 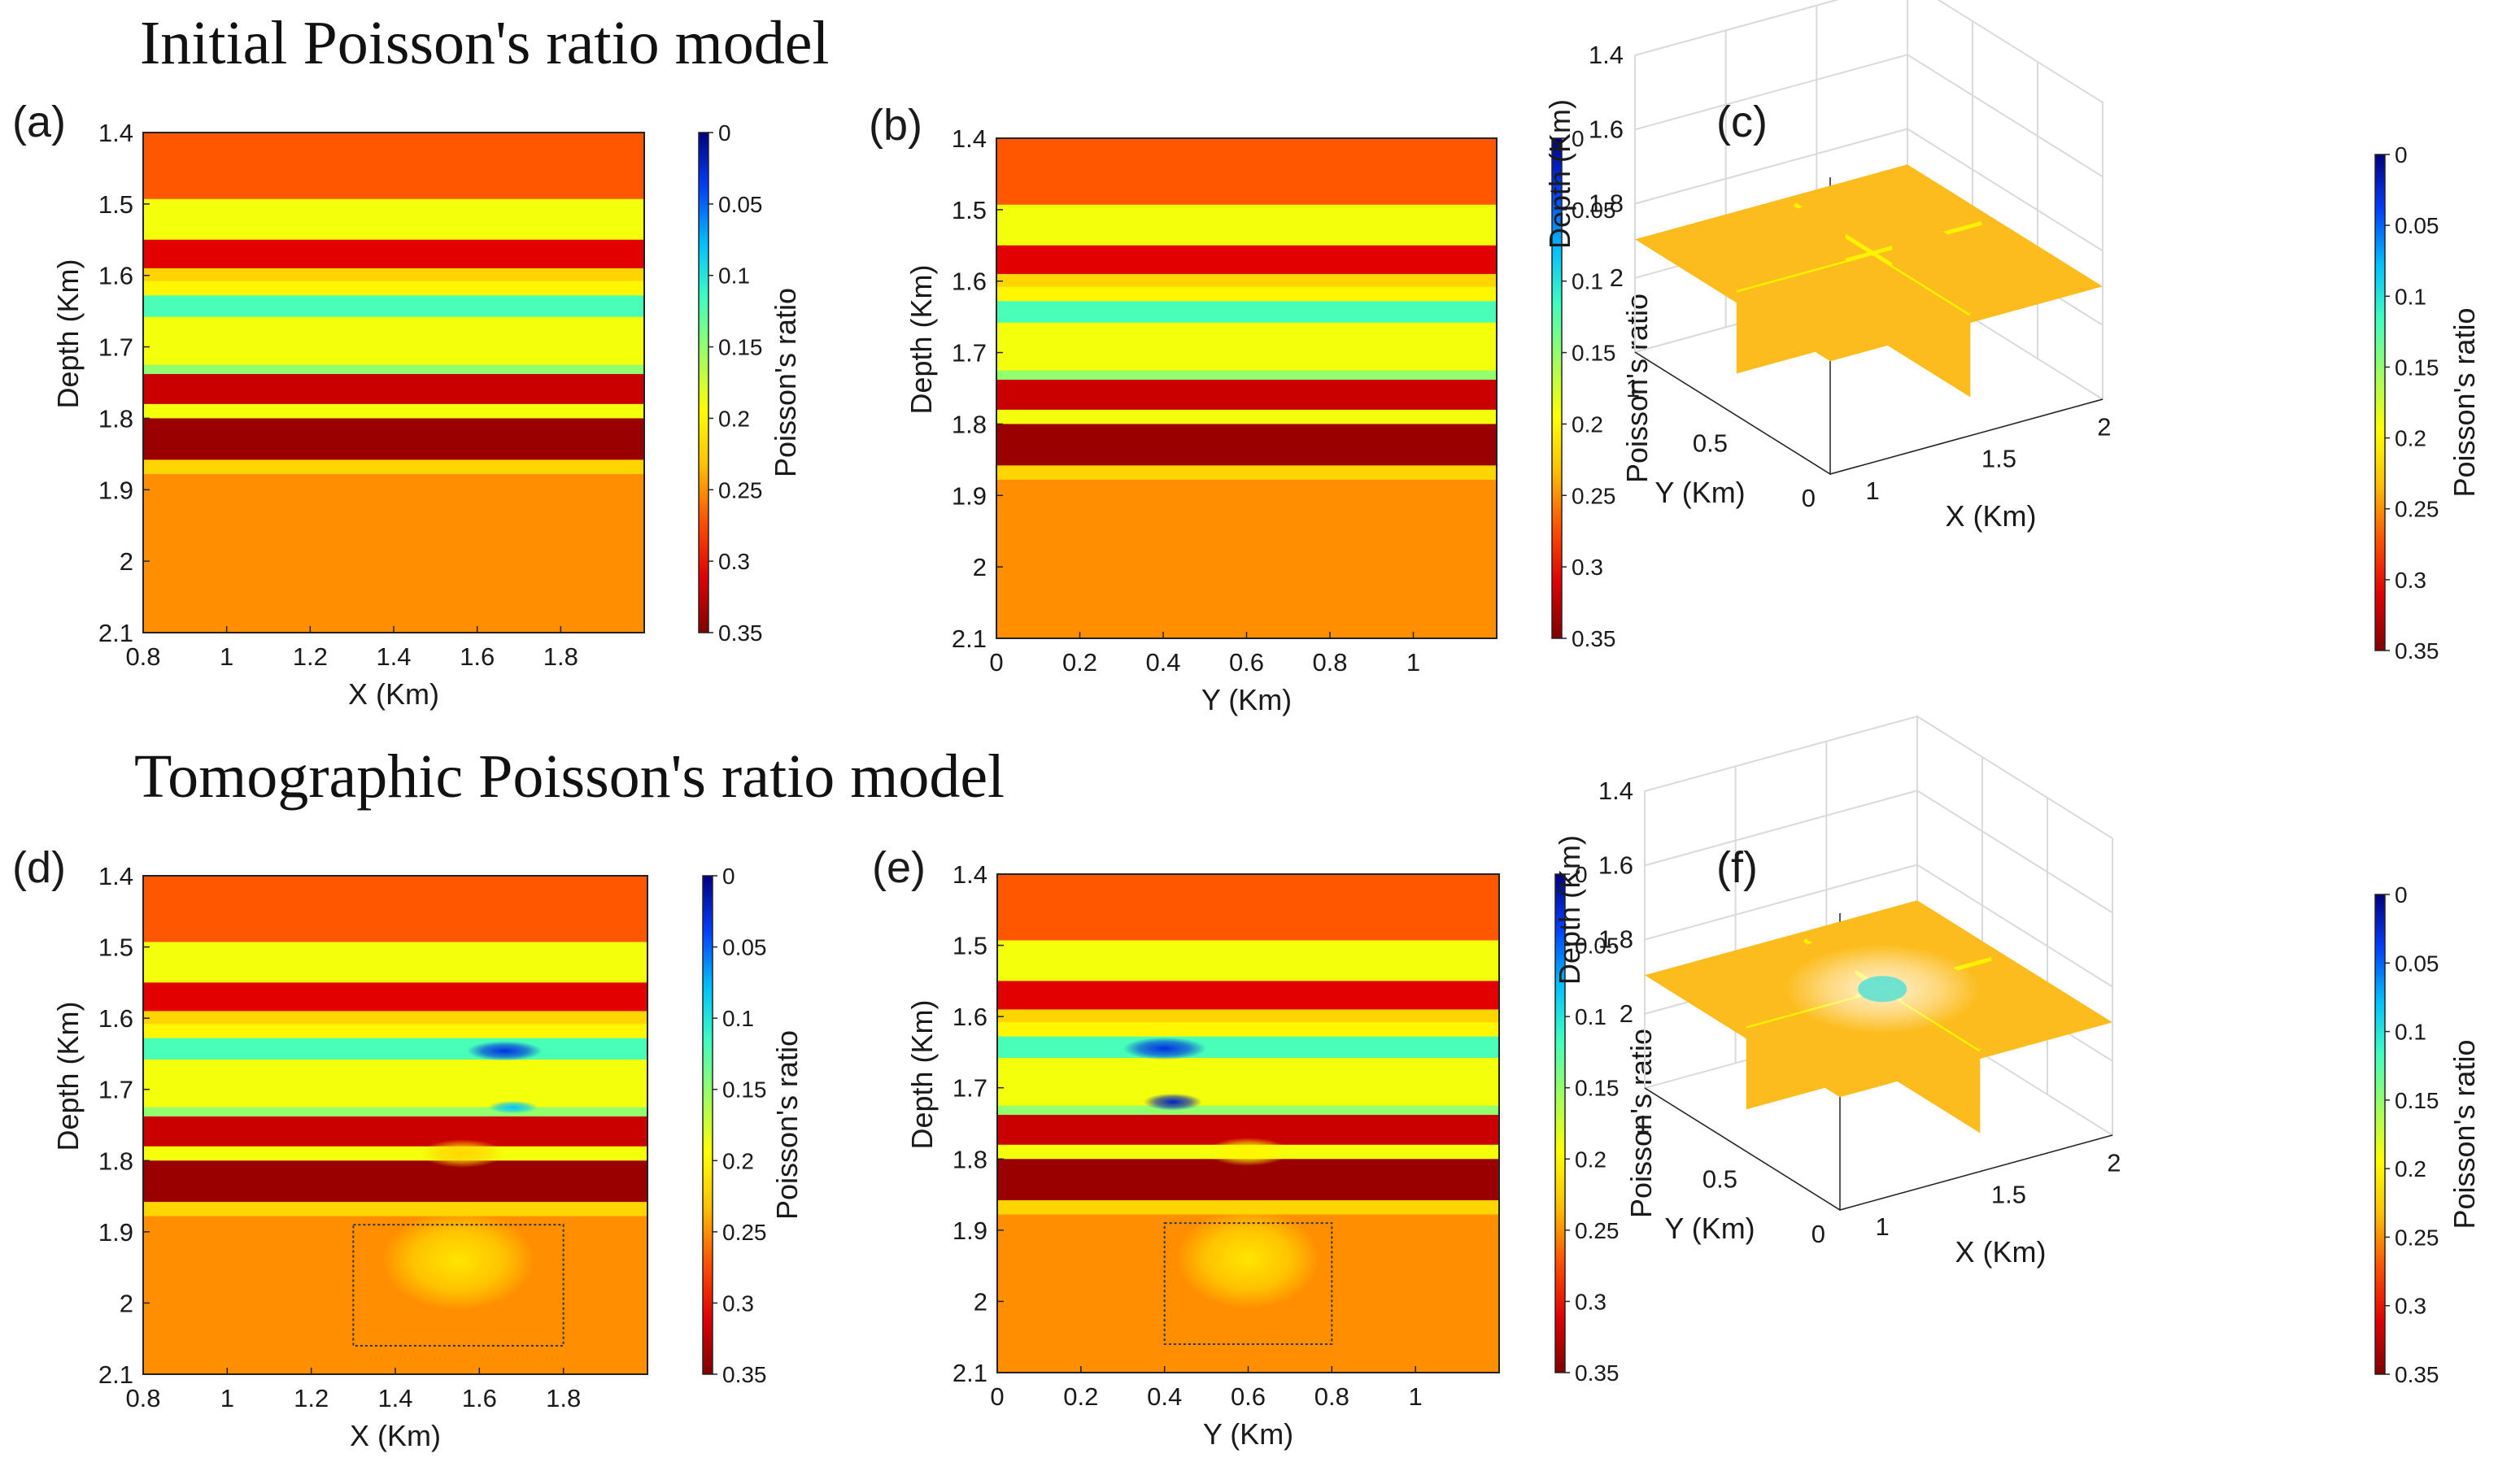 What do you see at coordinates (115, 204) in the screenshot?
I see `y-tick-label: 1.5` at bounding box center [115, 204].